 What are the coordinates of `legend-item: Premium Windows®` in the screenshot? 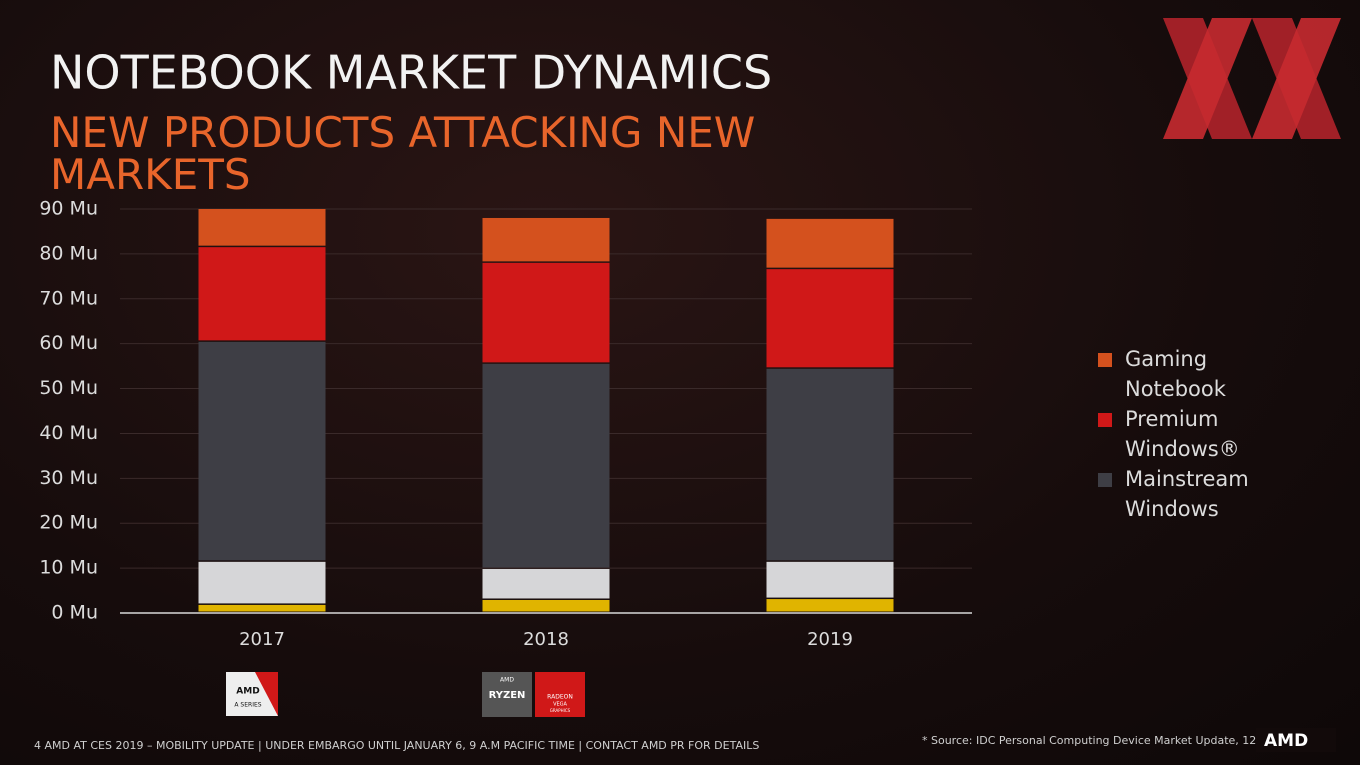 It's located at (1183, 434).